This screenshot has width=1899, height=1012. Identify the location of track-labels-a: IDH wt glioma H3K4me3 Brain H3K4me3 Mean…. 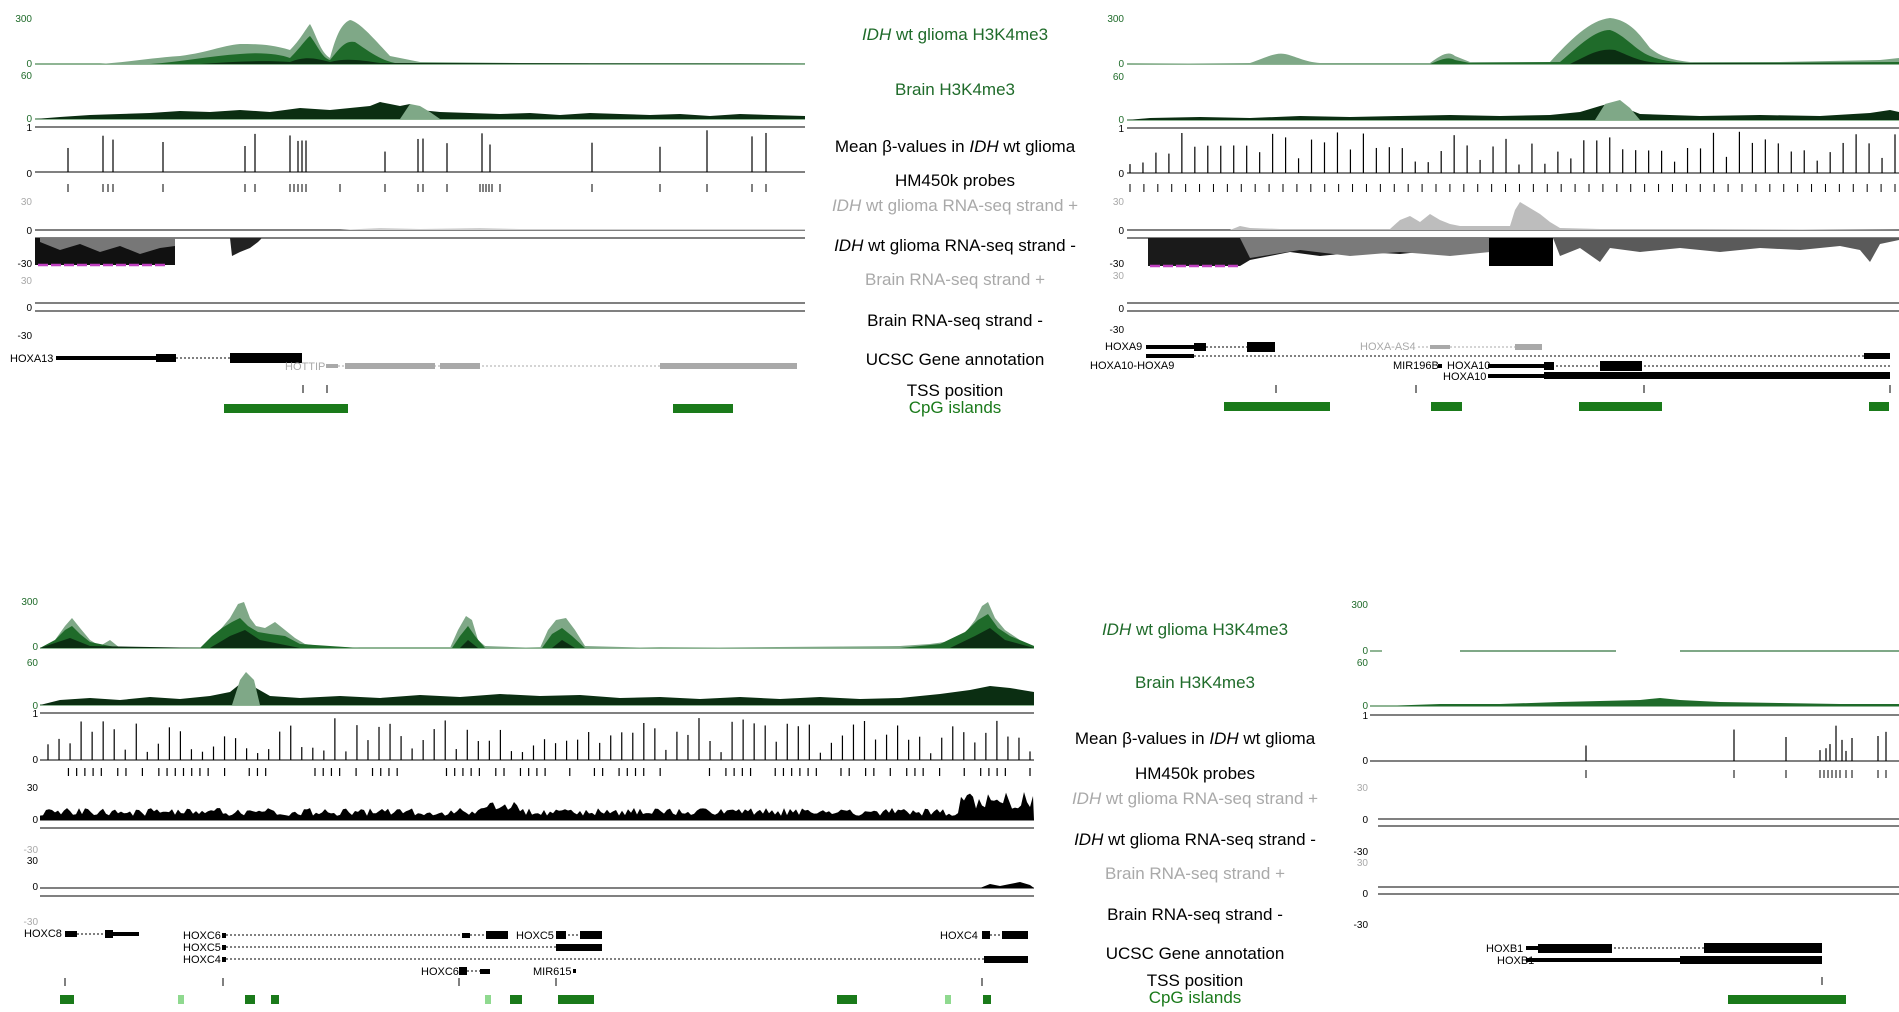
(955, 221).